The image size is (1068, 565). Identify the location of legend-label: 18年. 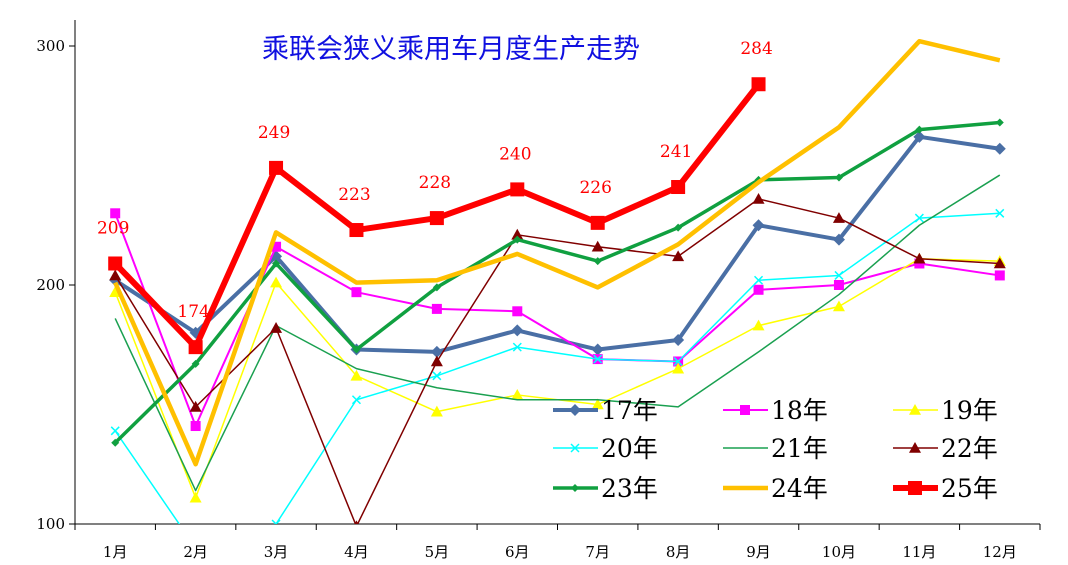
(799, 410).